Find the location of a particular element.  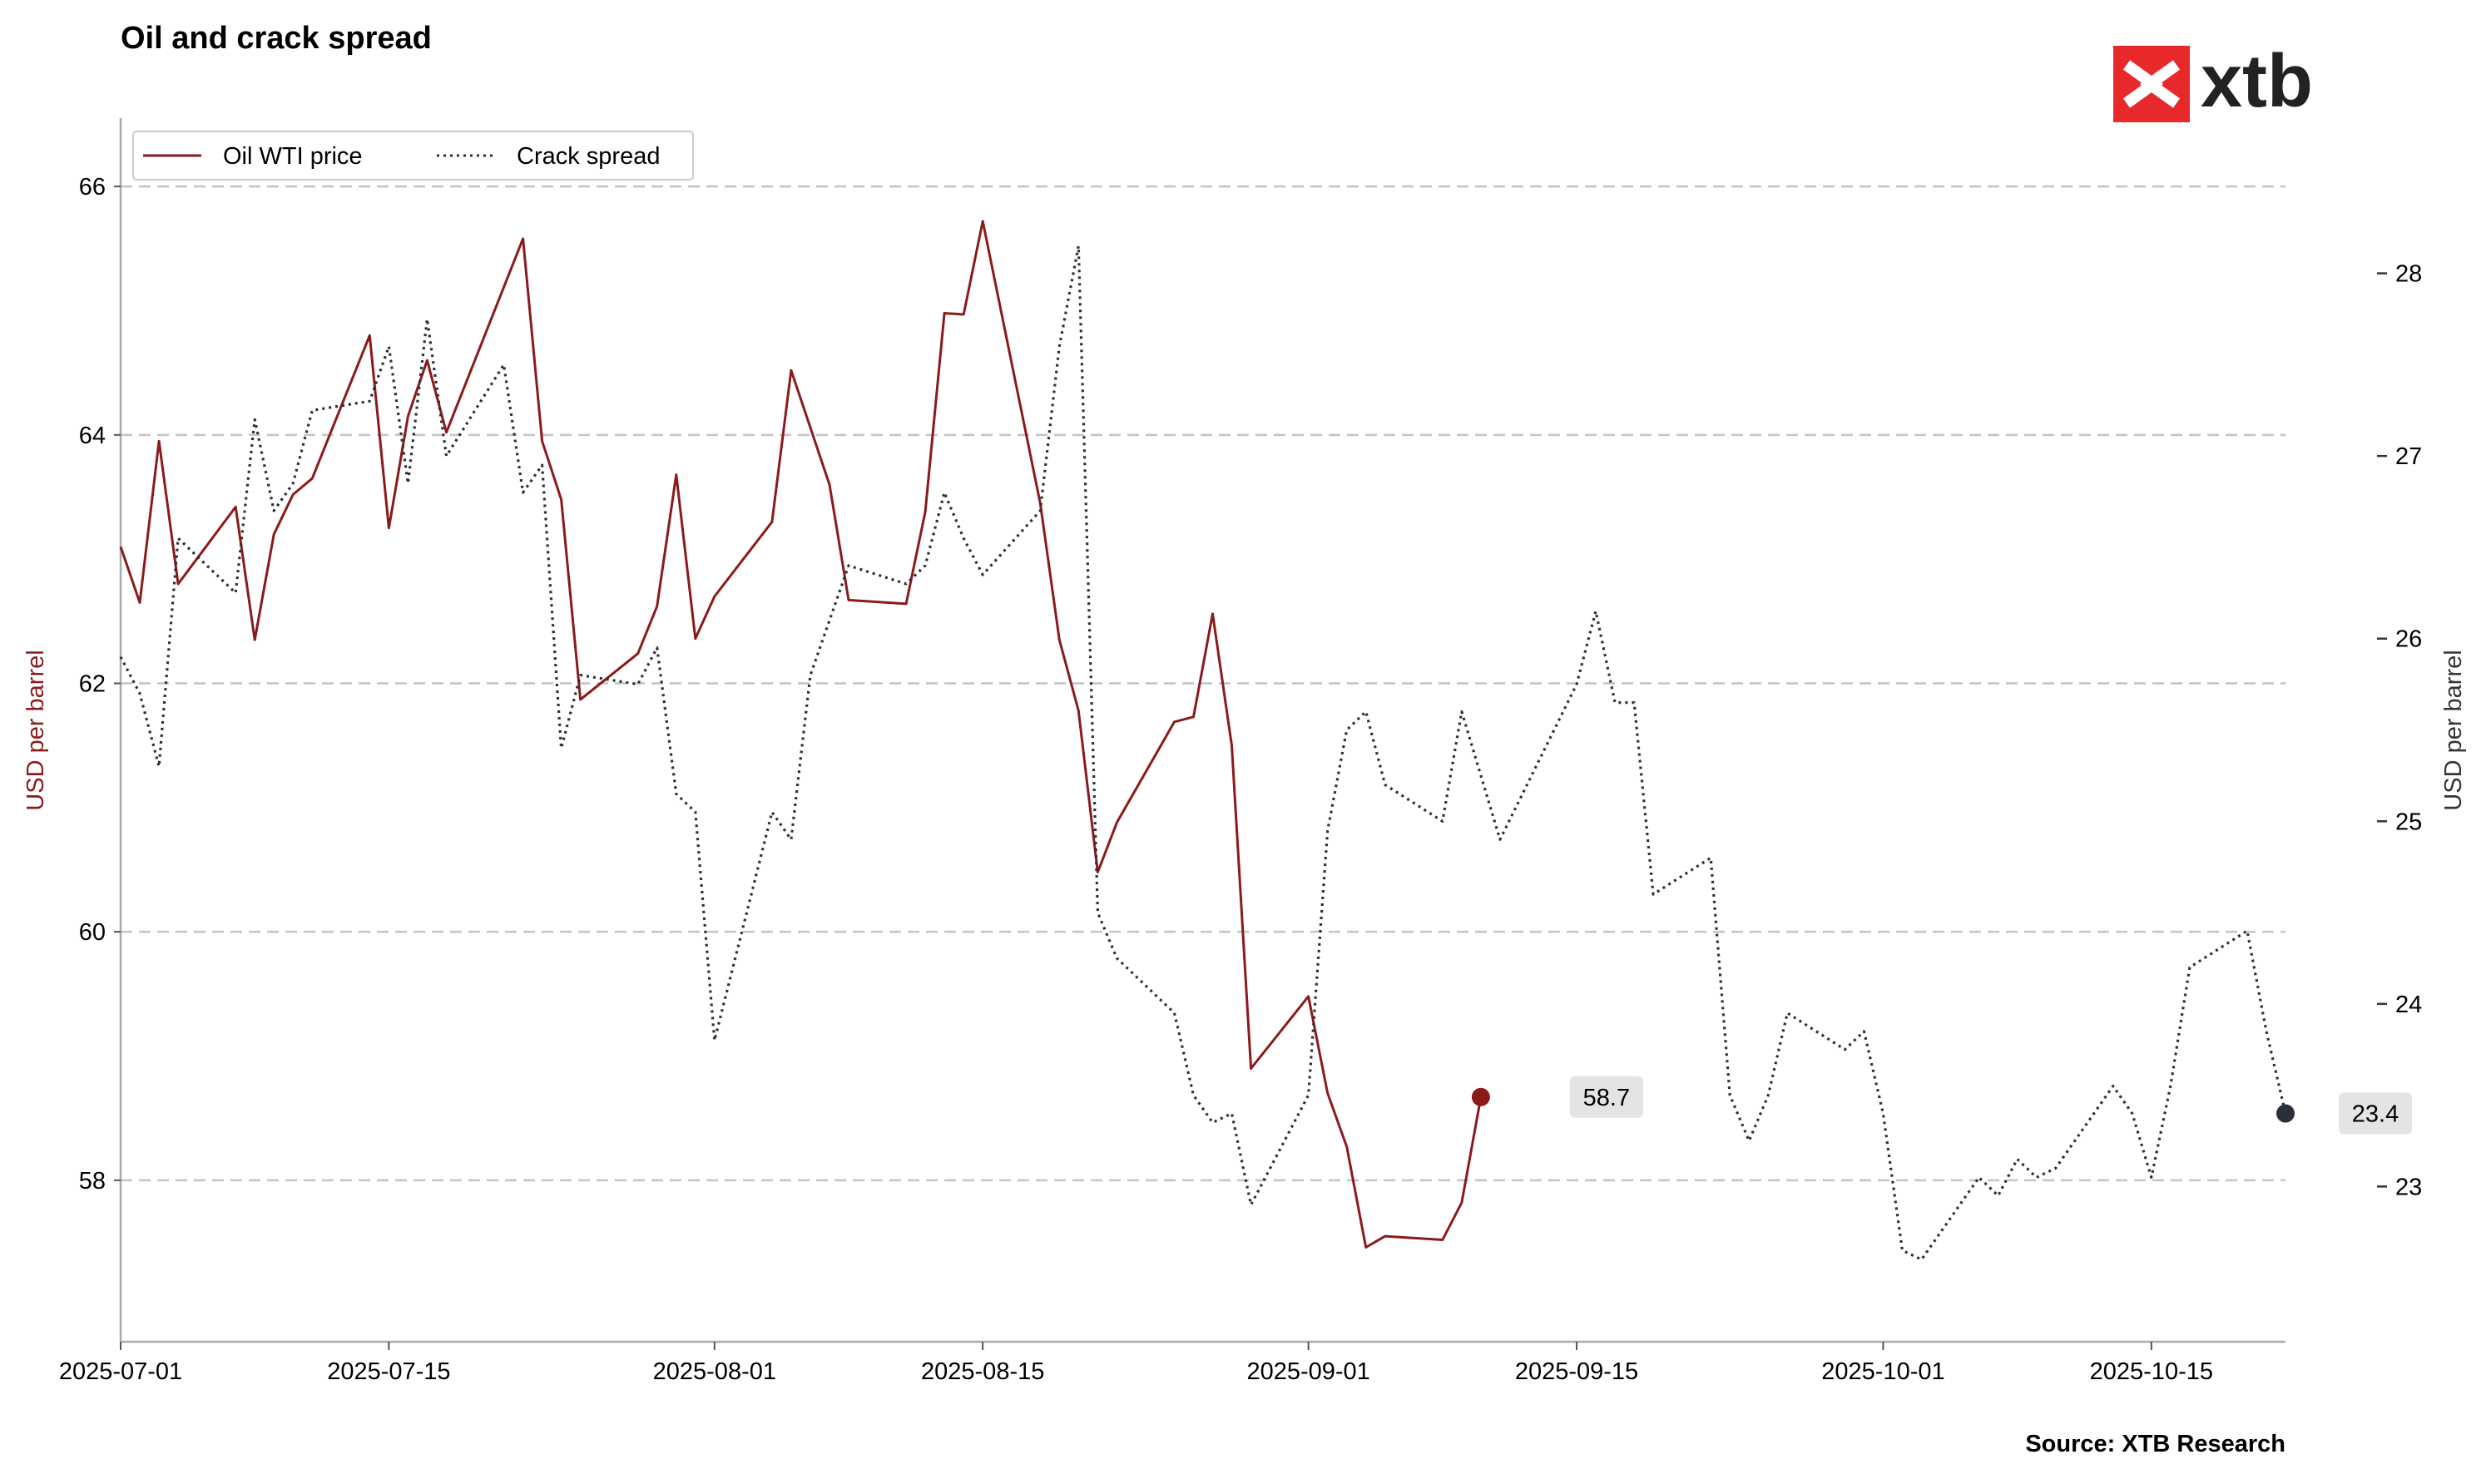

left-y-axis-label: USD per barrel is located at coordinates (35, 730).